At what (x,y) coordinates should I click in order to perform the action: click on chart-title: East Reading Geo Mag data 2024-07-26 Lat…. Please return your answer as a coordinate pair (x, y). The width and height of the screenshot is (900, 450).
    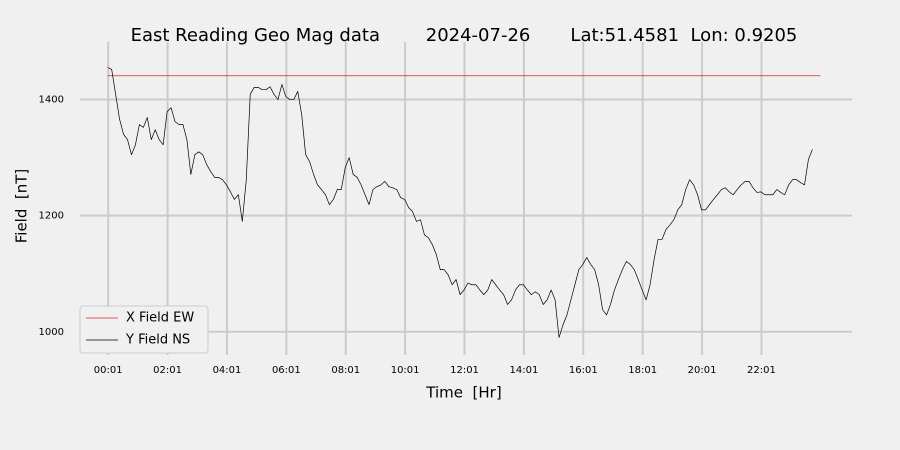
    Looking at the image, I should click on (464, 35).